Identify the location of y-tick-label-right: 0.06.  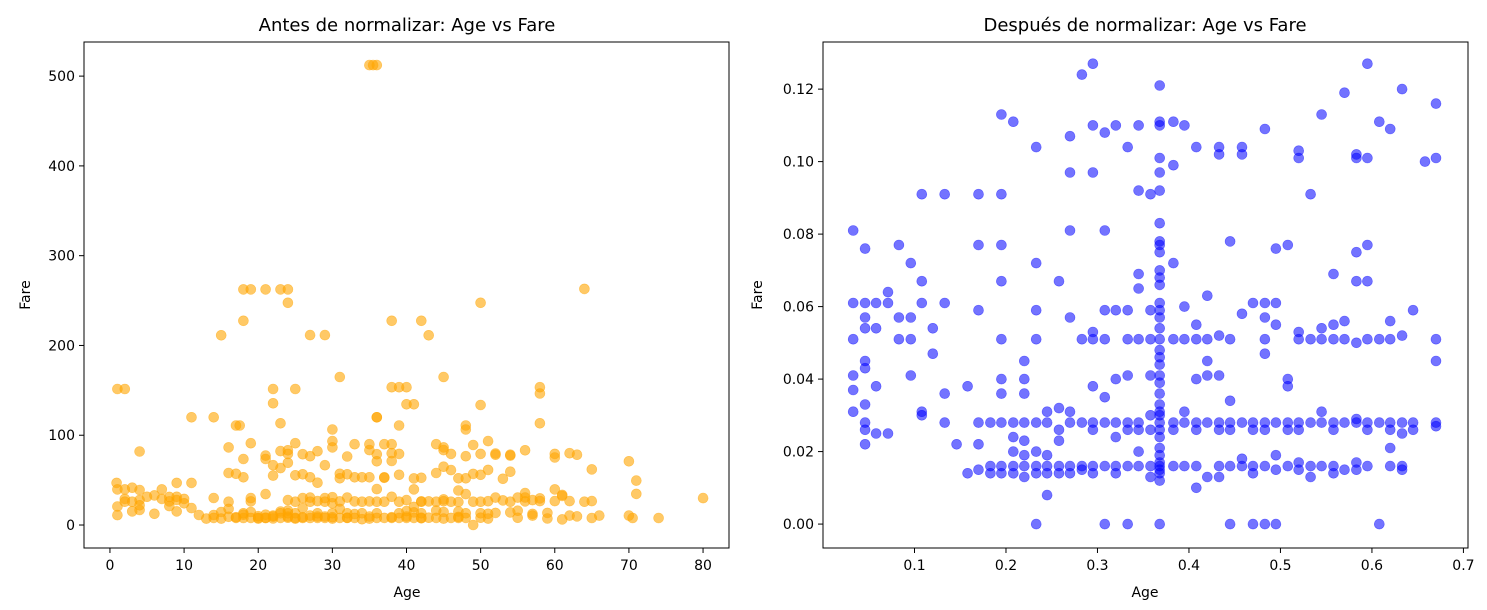
(798, 308).